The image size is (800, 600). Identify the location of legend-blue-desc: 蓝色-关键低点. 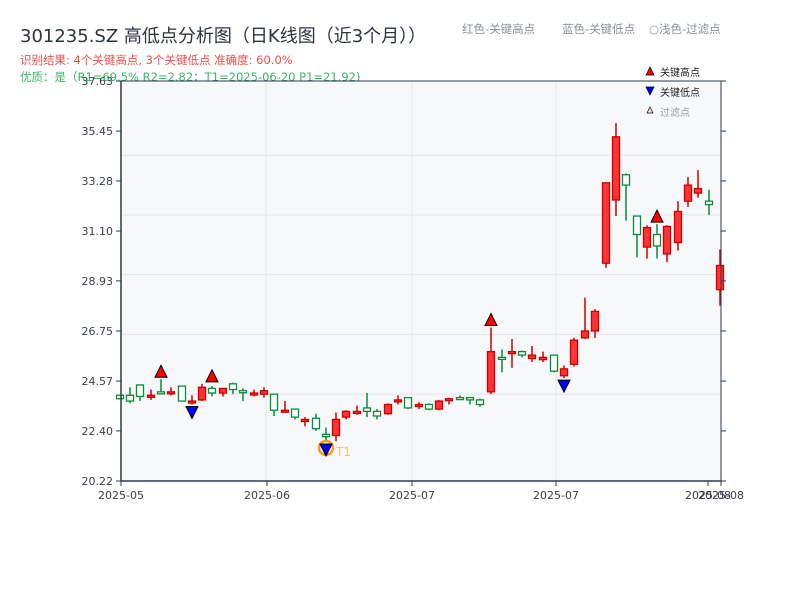
(599, 29).